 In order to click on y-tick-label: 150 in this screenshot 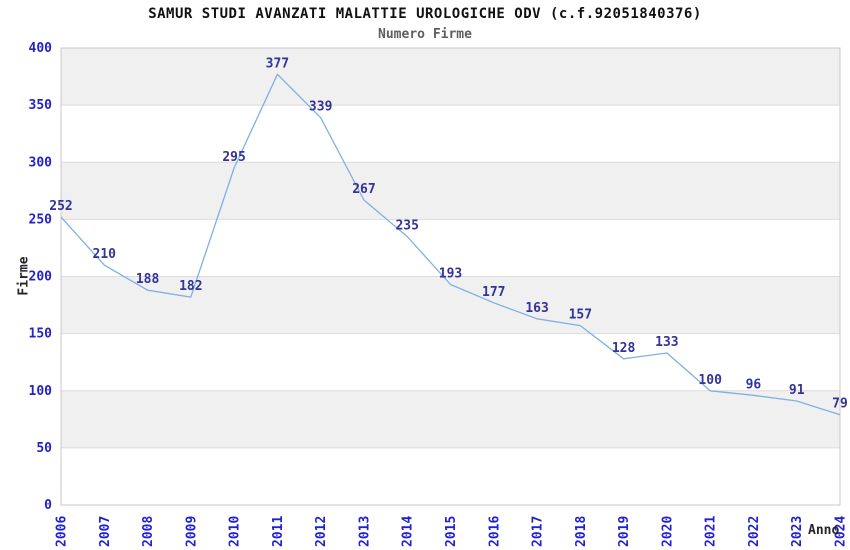, I will do `click(41, 334)`.